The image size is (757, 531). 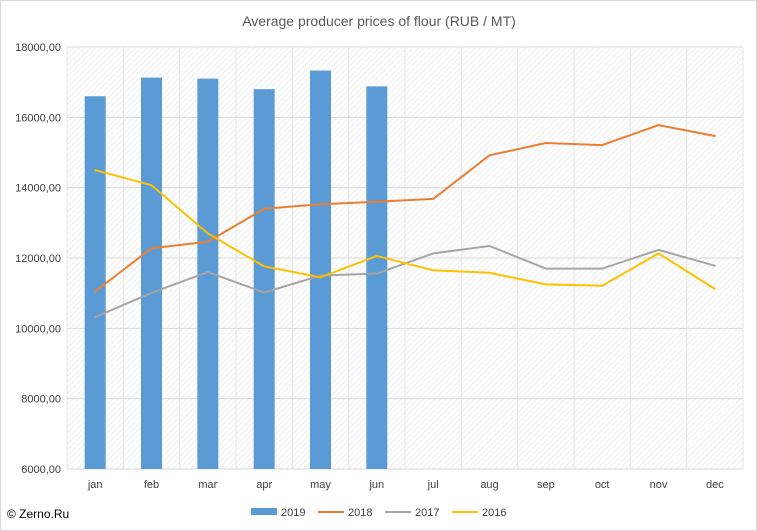 I want to click on legend-label-2016: 2016, so click(x=494, y=513).